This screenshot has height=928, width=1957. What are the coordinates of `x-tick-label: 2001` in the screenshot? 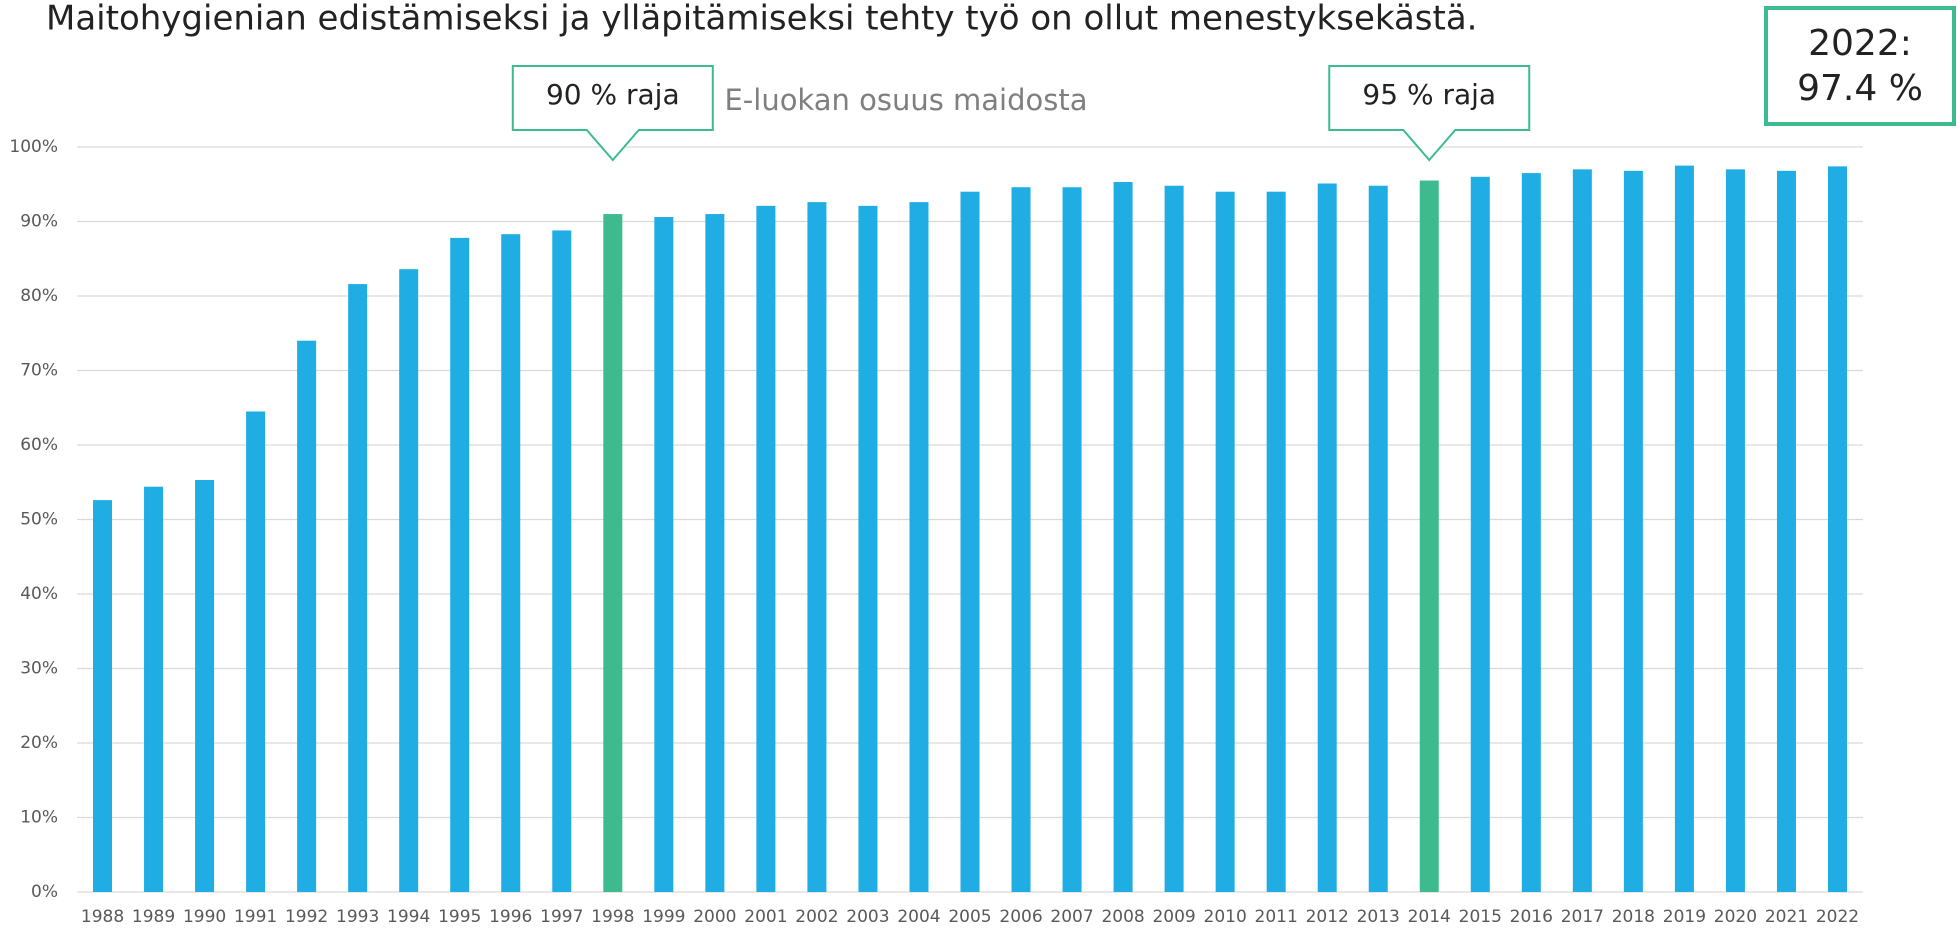 It's located at (765, 917).